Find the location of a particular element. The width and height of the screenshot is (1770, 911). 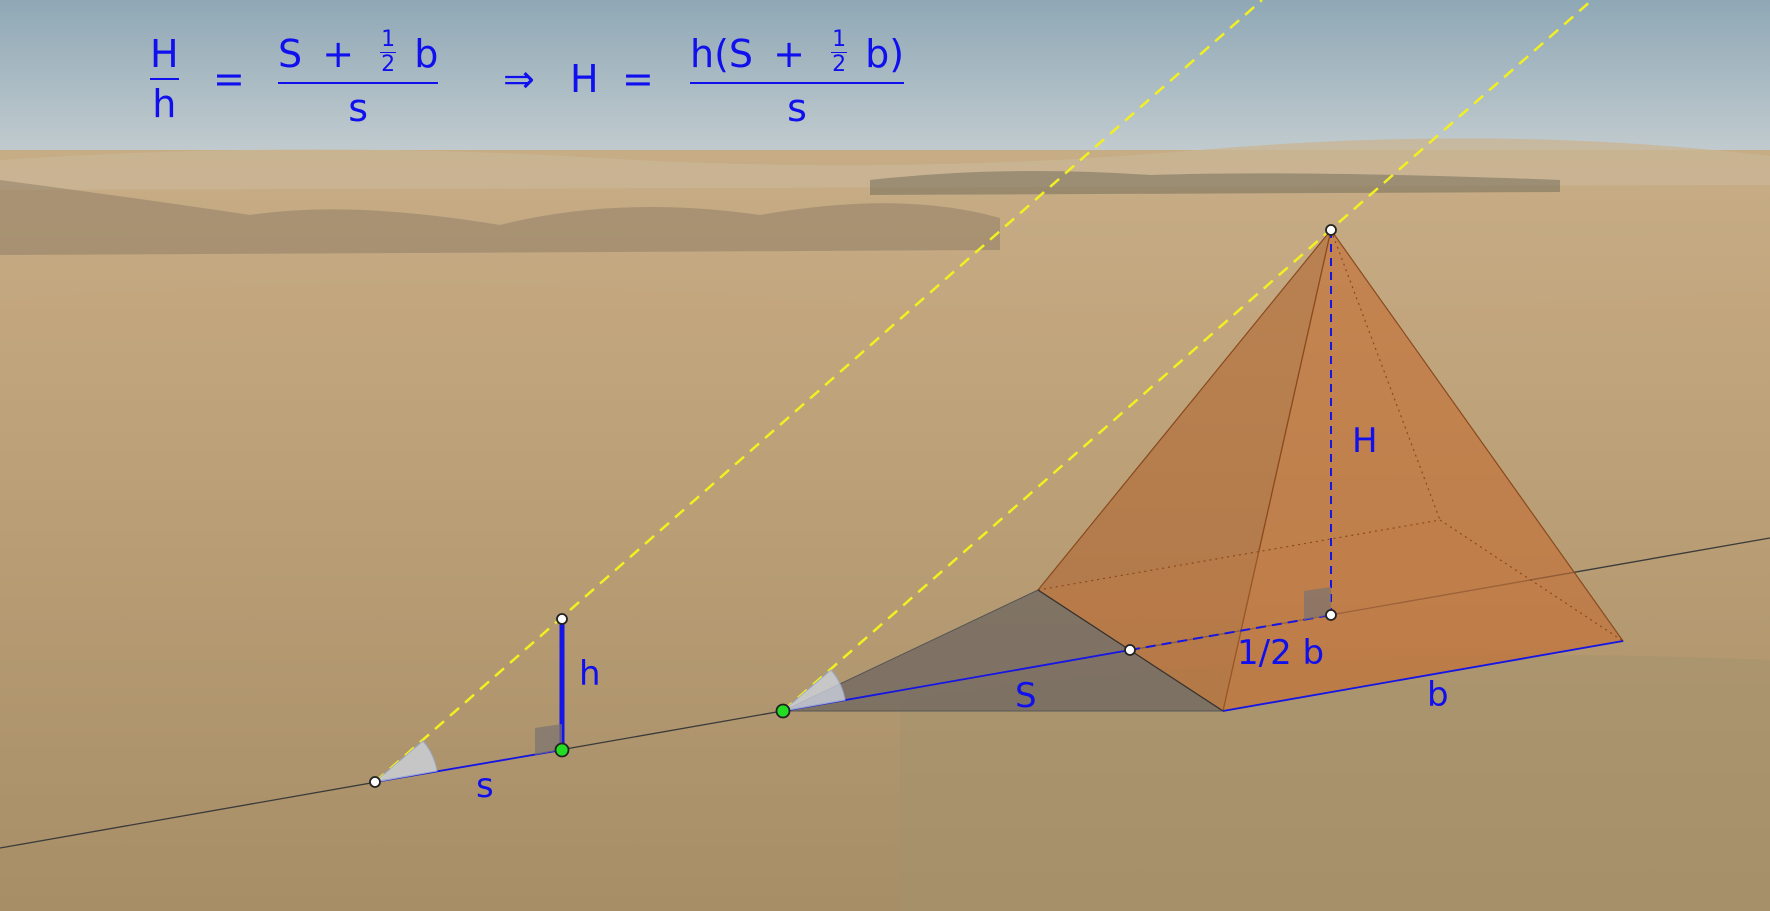

fraction-hS-plus-half-b-over-s: h(S + 1 2 b) s is located at coordinates (797, 78).